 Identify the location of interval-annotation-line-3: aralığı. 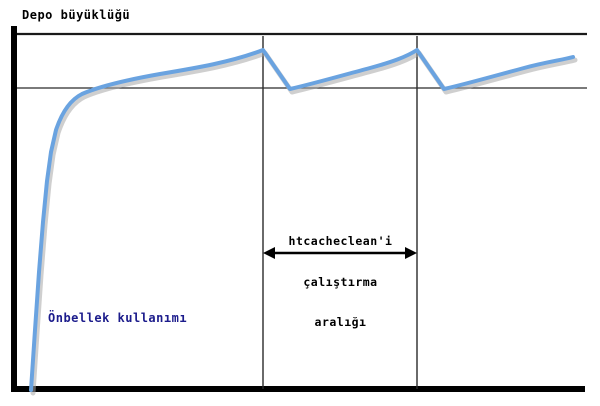
(340, 322).